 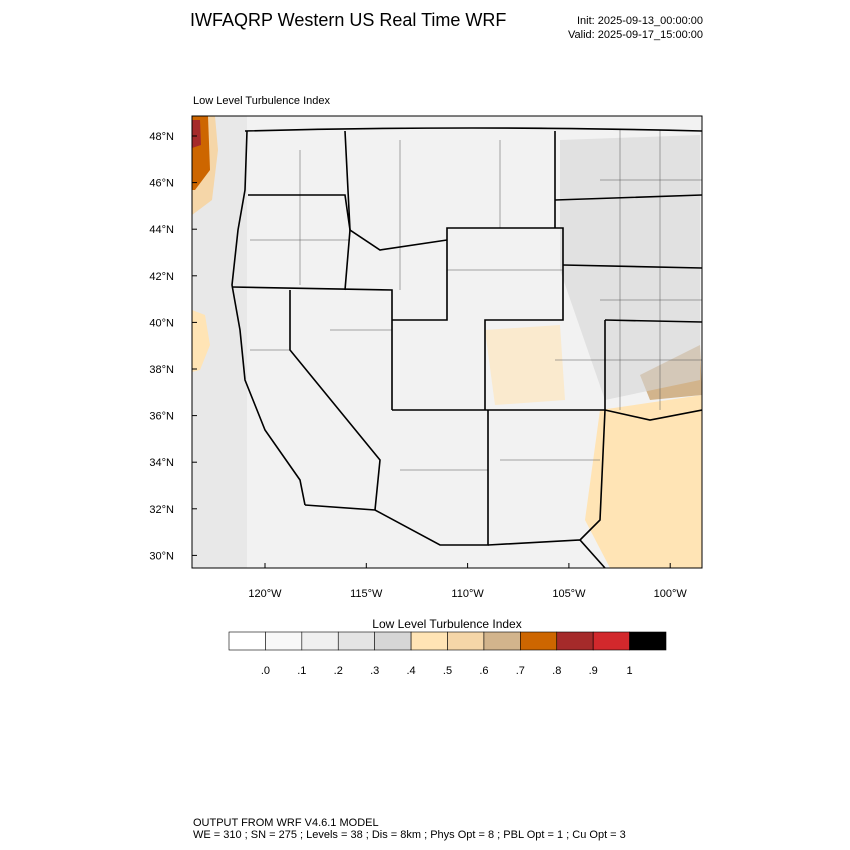 I want to click on lat-label: 36°N, so click(x=161, y=417).